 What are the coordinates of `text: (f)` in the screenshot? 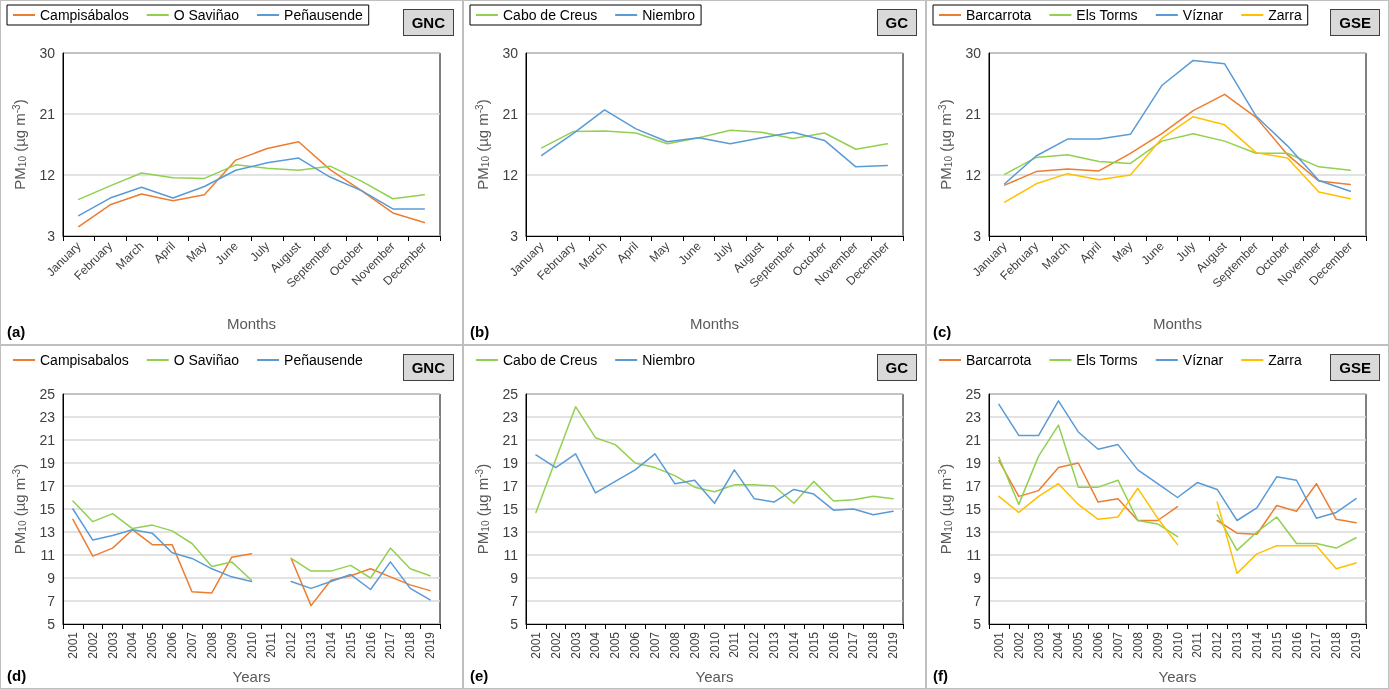 It's located at (940, 675).